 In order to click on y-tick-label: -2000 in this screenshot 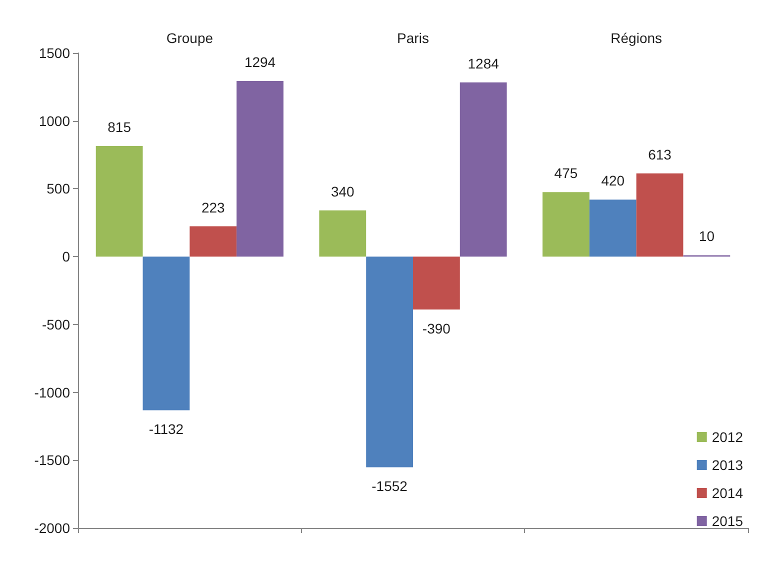, I will do `click(52, 528)`.